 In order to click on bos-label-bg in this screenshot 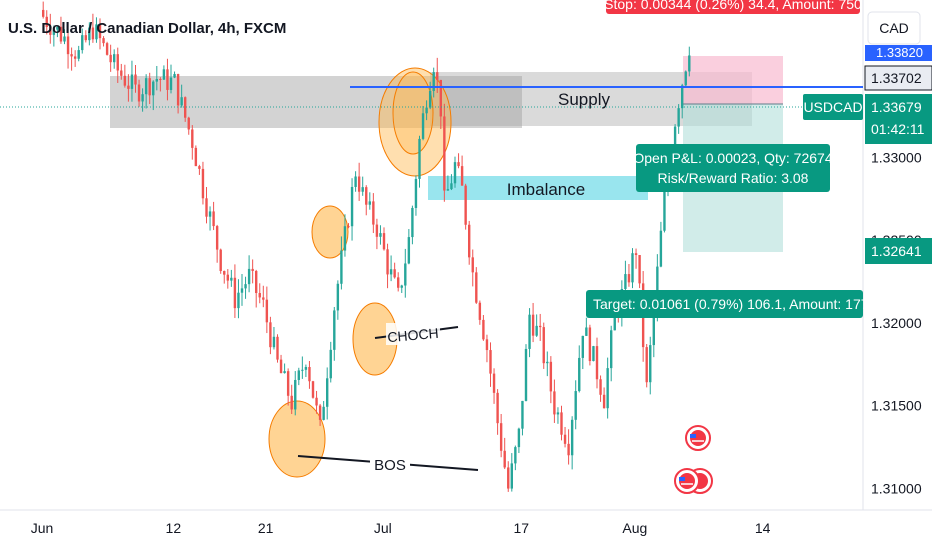, I will do `click(390, 464)`.